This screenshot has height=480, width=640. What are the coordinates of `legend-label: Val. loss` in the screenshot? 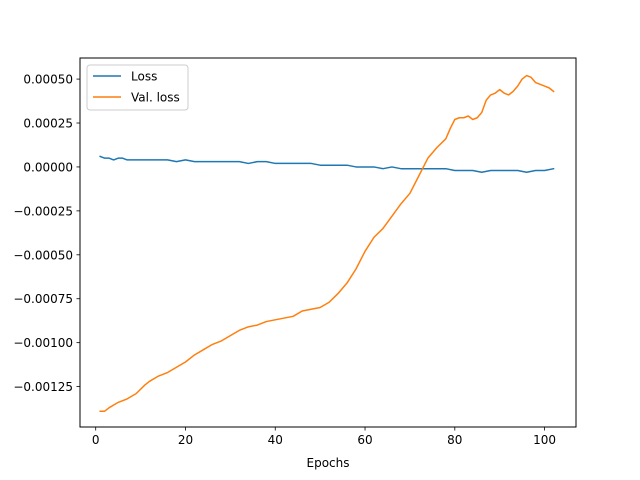 It's located at (155, 98).